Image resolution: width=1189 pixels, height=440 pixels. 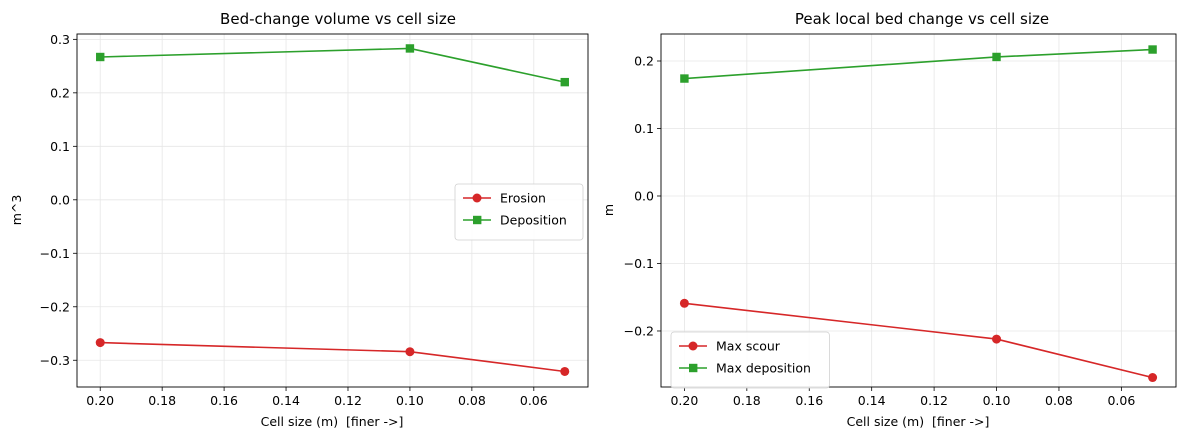 What do you see at coordinates (533, 220) in the screenshot?
I see `legend-label: Deposition` at bounding box center [533, 220].